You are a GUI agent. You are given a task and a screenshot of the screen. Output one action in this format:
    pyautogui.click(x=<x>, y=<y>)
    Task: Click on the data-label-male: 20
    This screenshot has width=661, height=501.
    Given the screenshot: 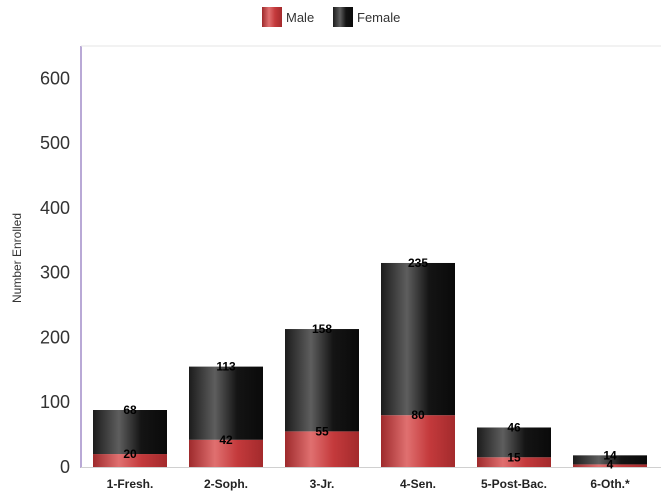 What is the action you would take?
    pyautogui.click(x=130, y=454)
    